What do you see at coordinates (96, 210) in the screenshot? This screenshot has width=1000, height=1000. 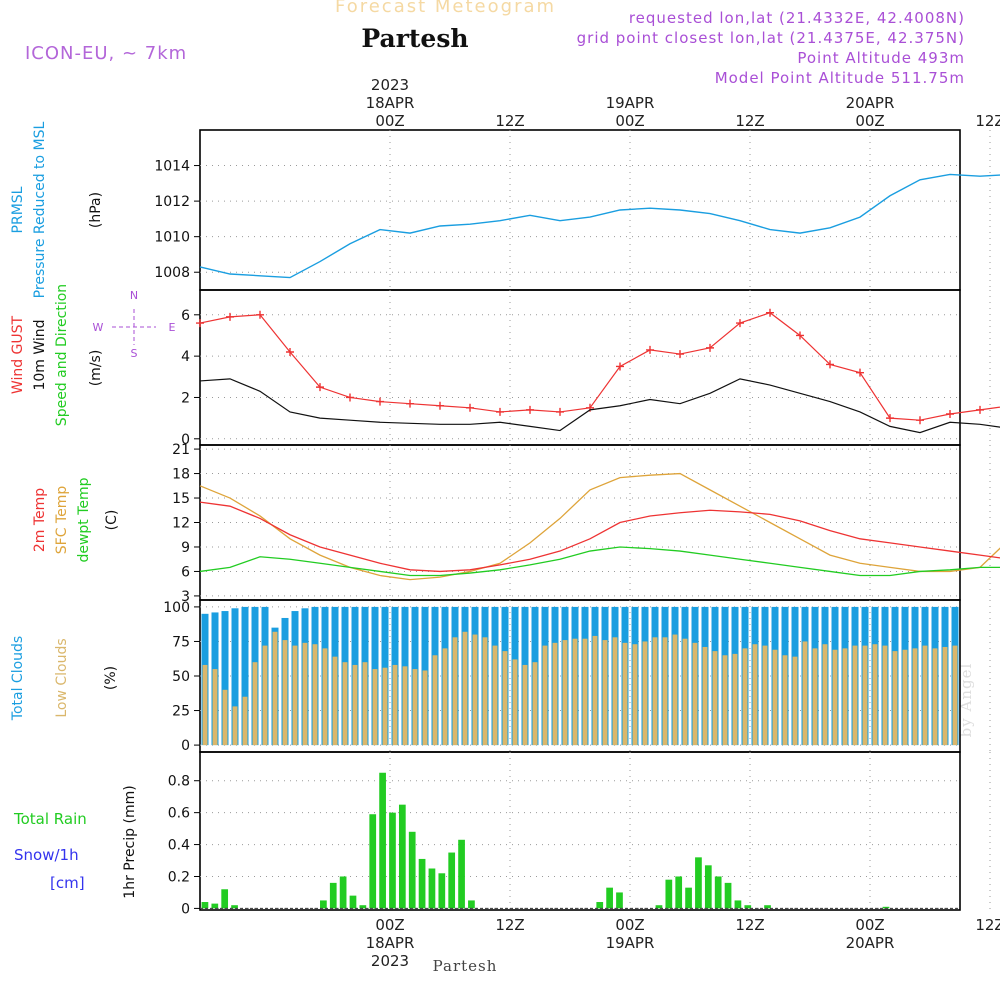 I see `pressure-unit: (hPa)` at bounding box center [96, 210].